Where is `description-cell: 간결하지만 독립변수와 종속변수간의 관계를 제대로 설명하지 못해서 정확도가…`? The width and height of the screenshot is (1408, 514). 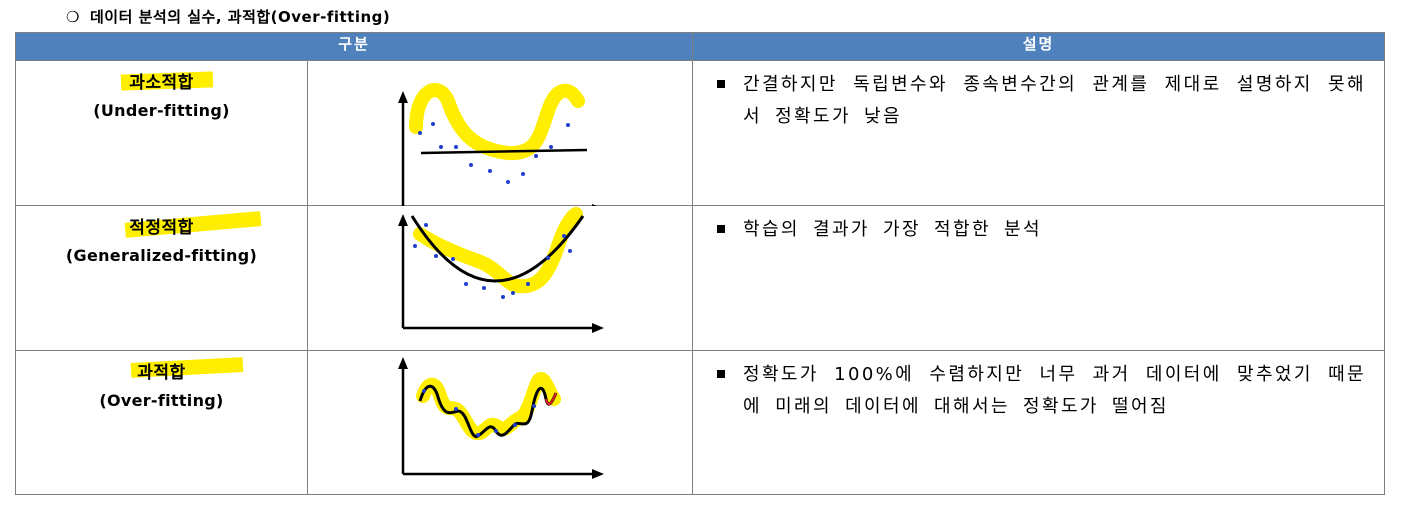 description-cell: 간결하지만 독립변수와 종속변수간의 관계를 제대로 설명하지 못해서 정확도가… is located at coordinates (1039, 133).